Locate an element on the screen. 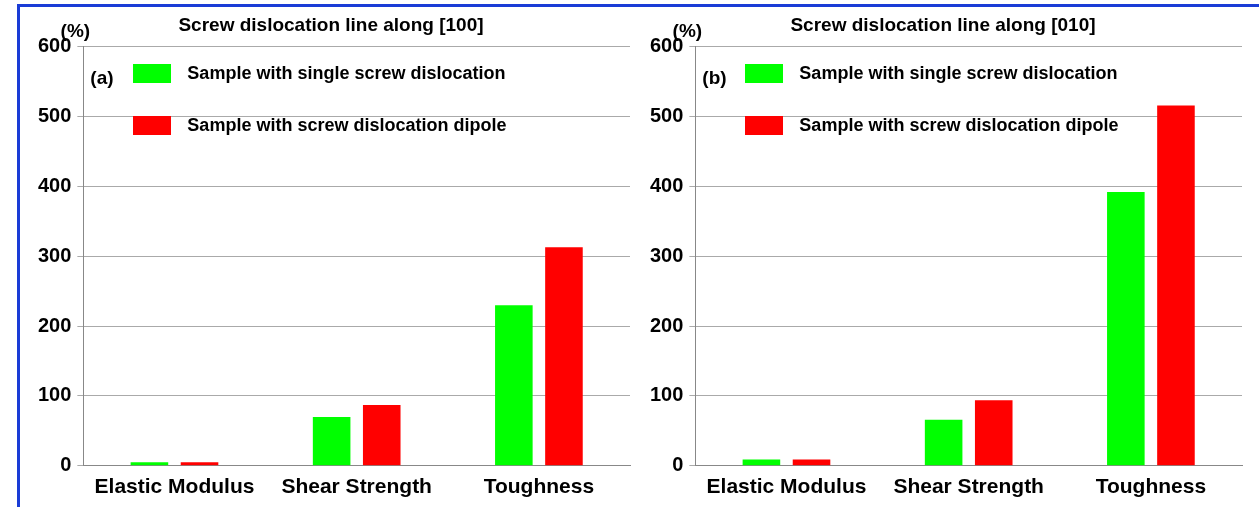 This screenshot has height=507, width=1259. chart-title: Screw dislocation line along [010] is located at coordinates (943, 24).